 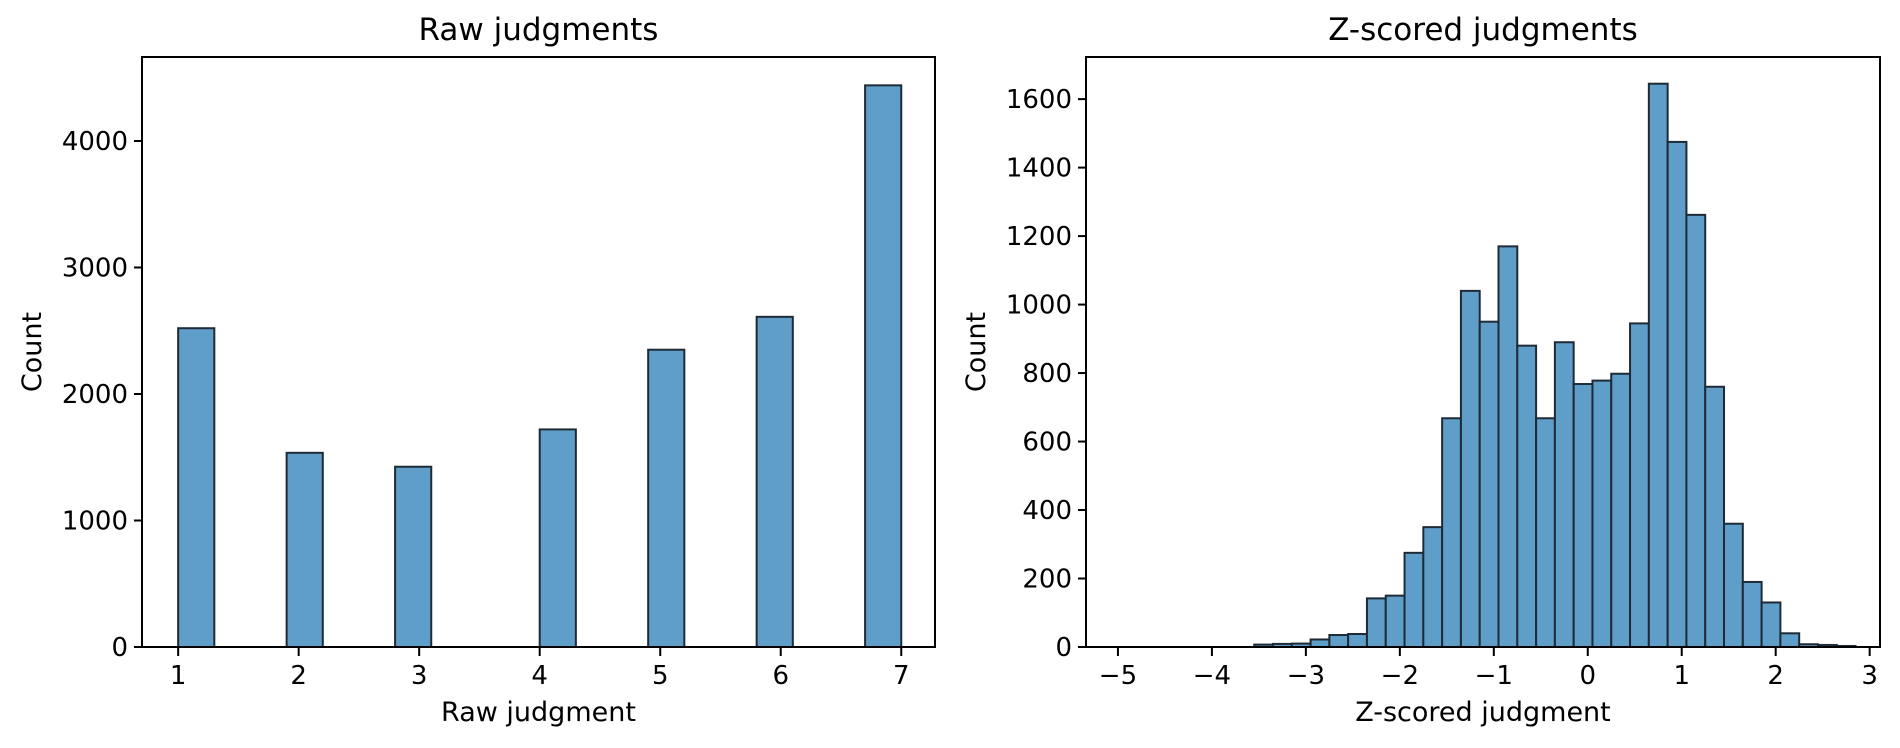 What do you see at coordinates (660, 676) in the screenshot?
I see `x-tick-label: 5` at bounding box center [660, 676].